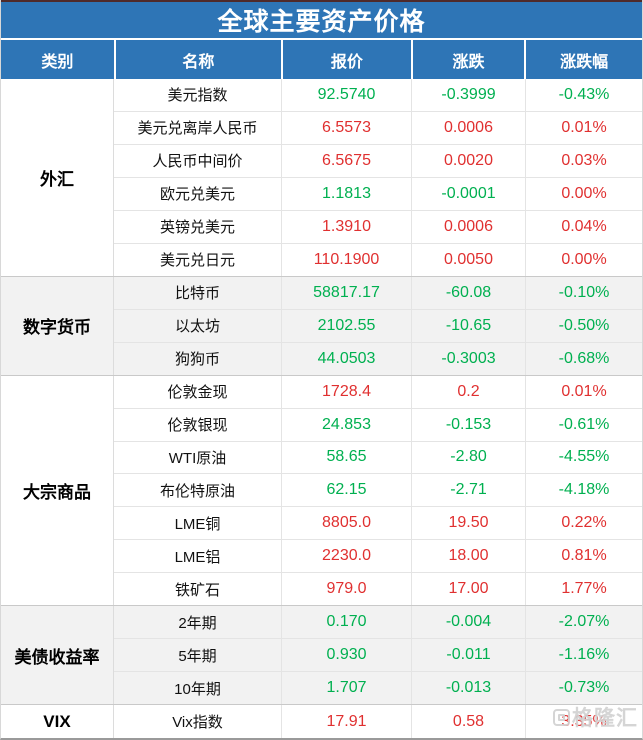 The height and width of the screenshot is (740, 643). I want to click on change-value: 17.00, so click(469, 589).